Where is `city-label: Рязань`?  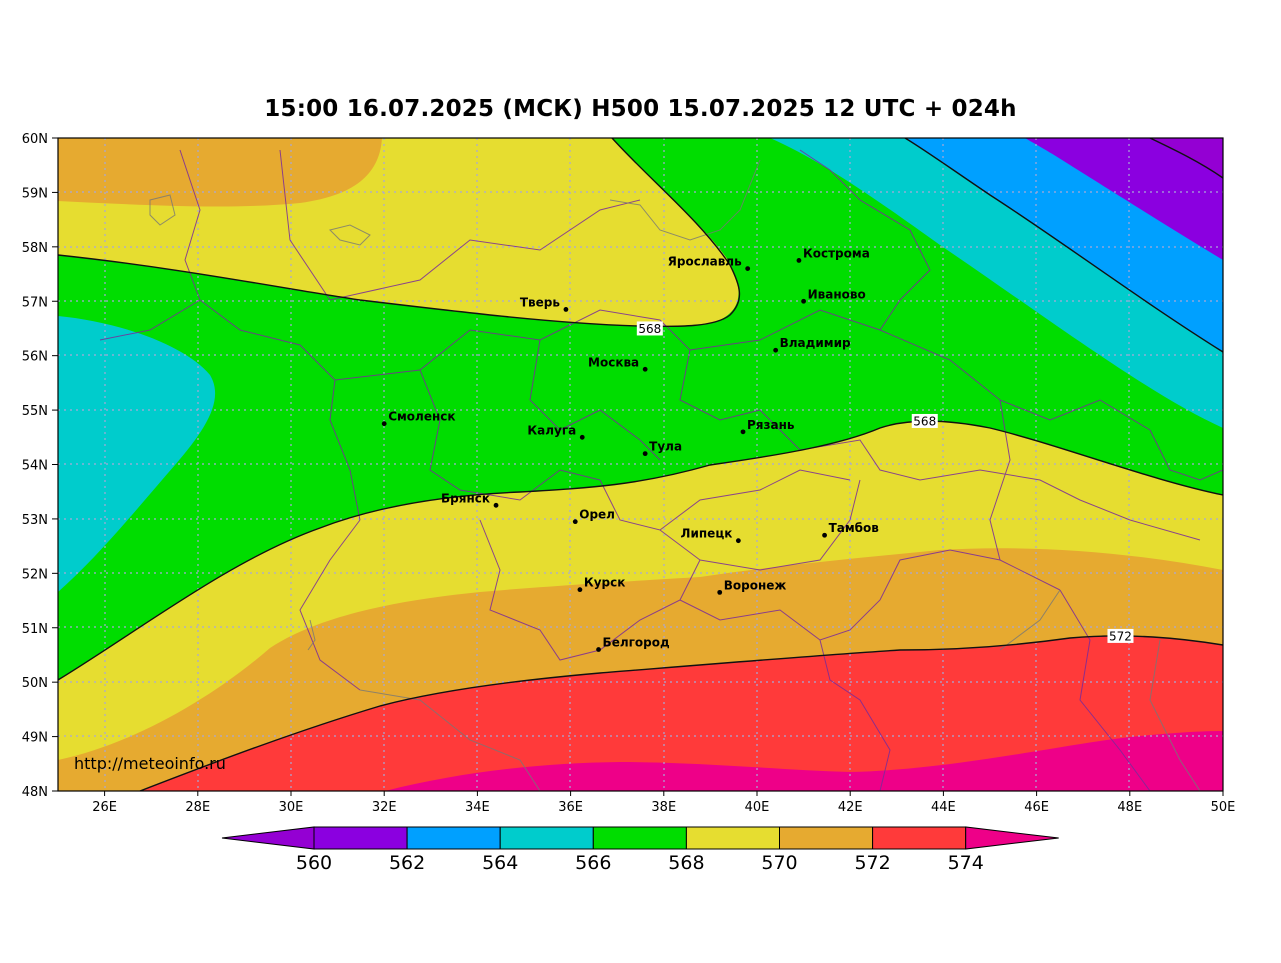 city-label: Рязань is located at coordinates (771, 425).